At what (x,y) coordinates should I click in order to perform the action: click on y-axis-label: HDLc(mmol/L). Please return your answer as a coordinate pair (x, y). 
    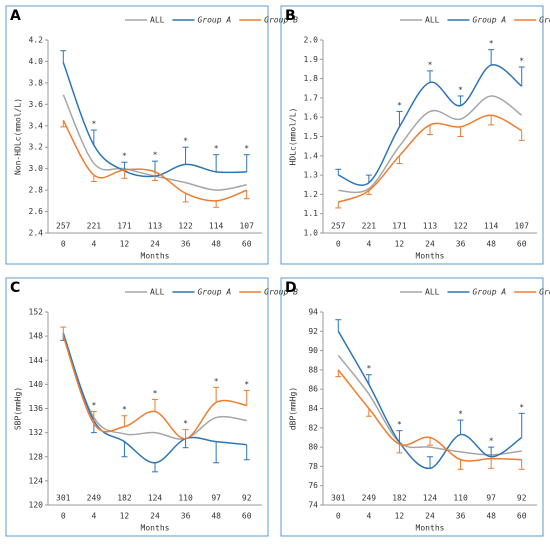
    Looking at the image, I should click on (293, 137).